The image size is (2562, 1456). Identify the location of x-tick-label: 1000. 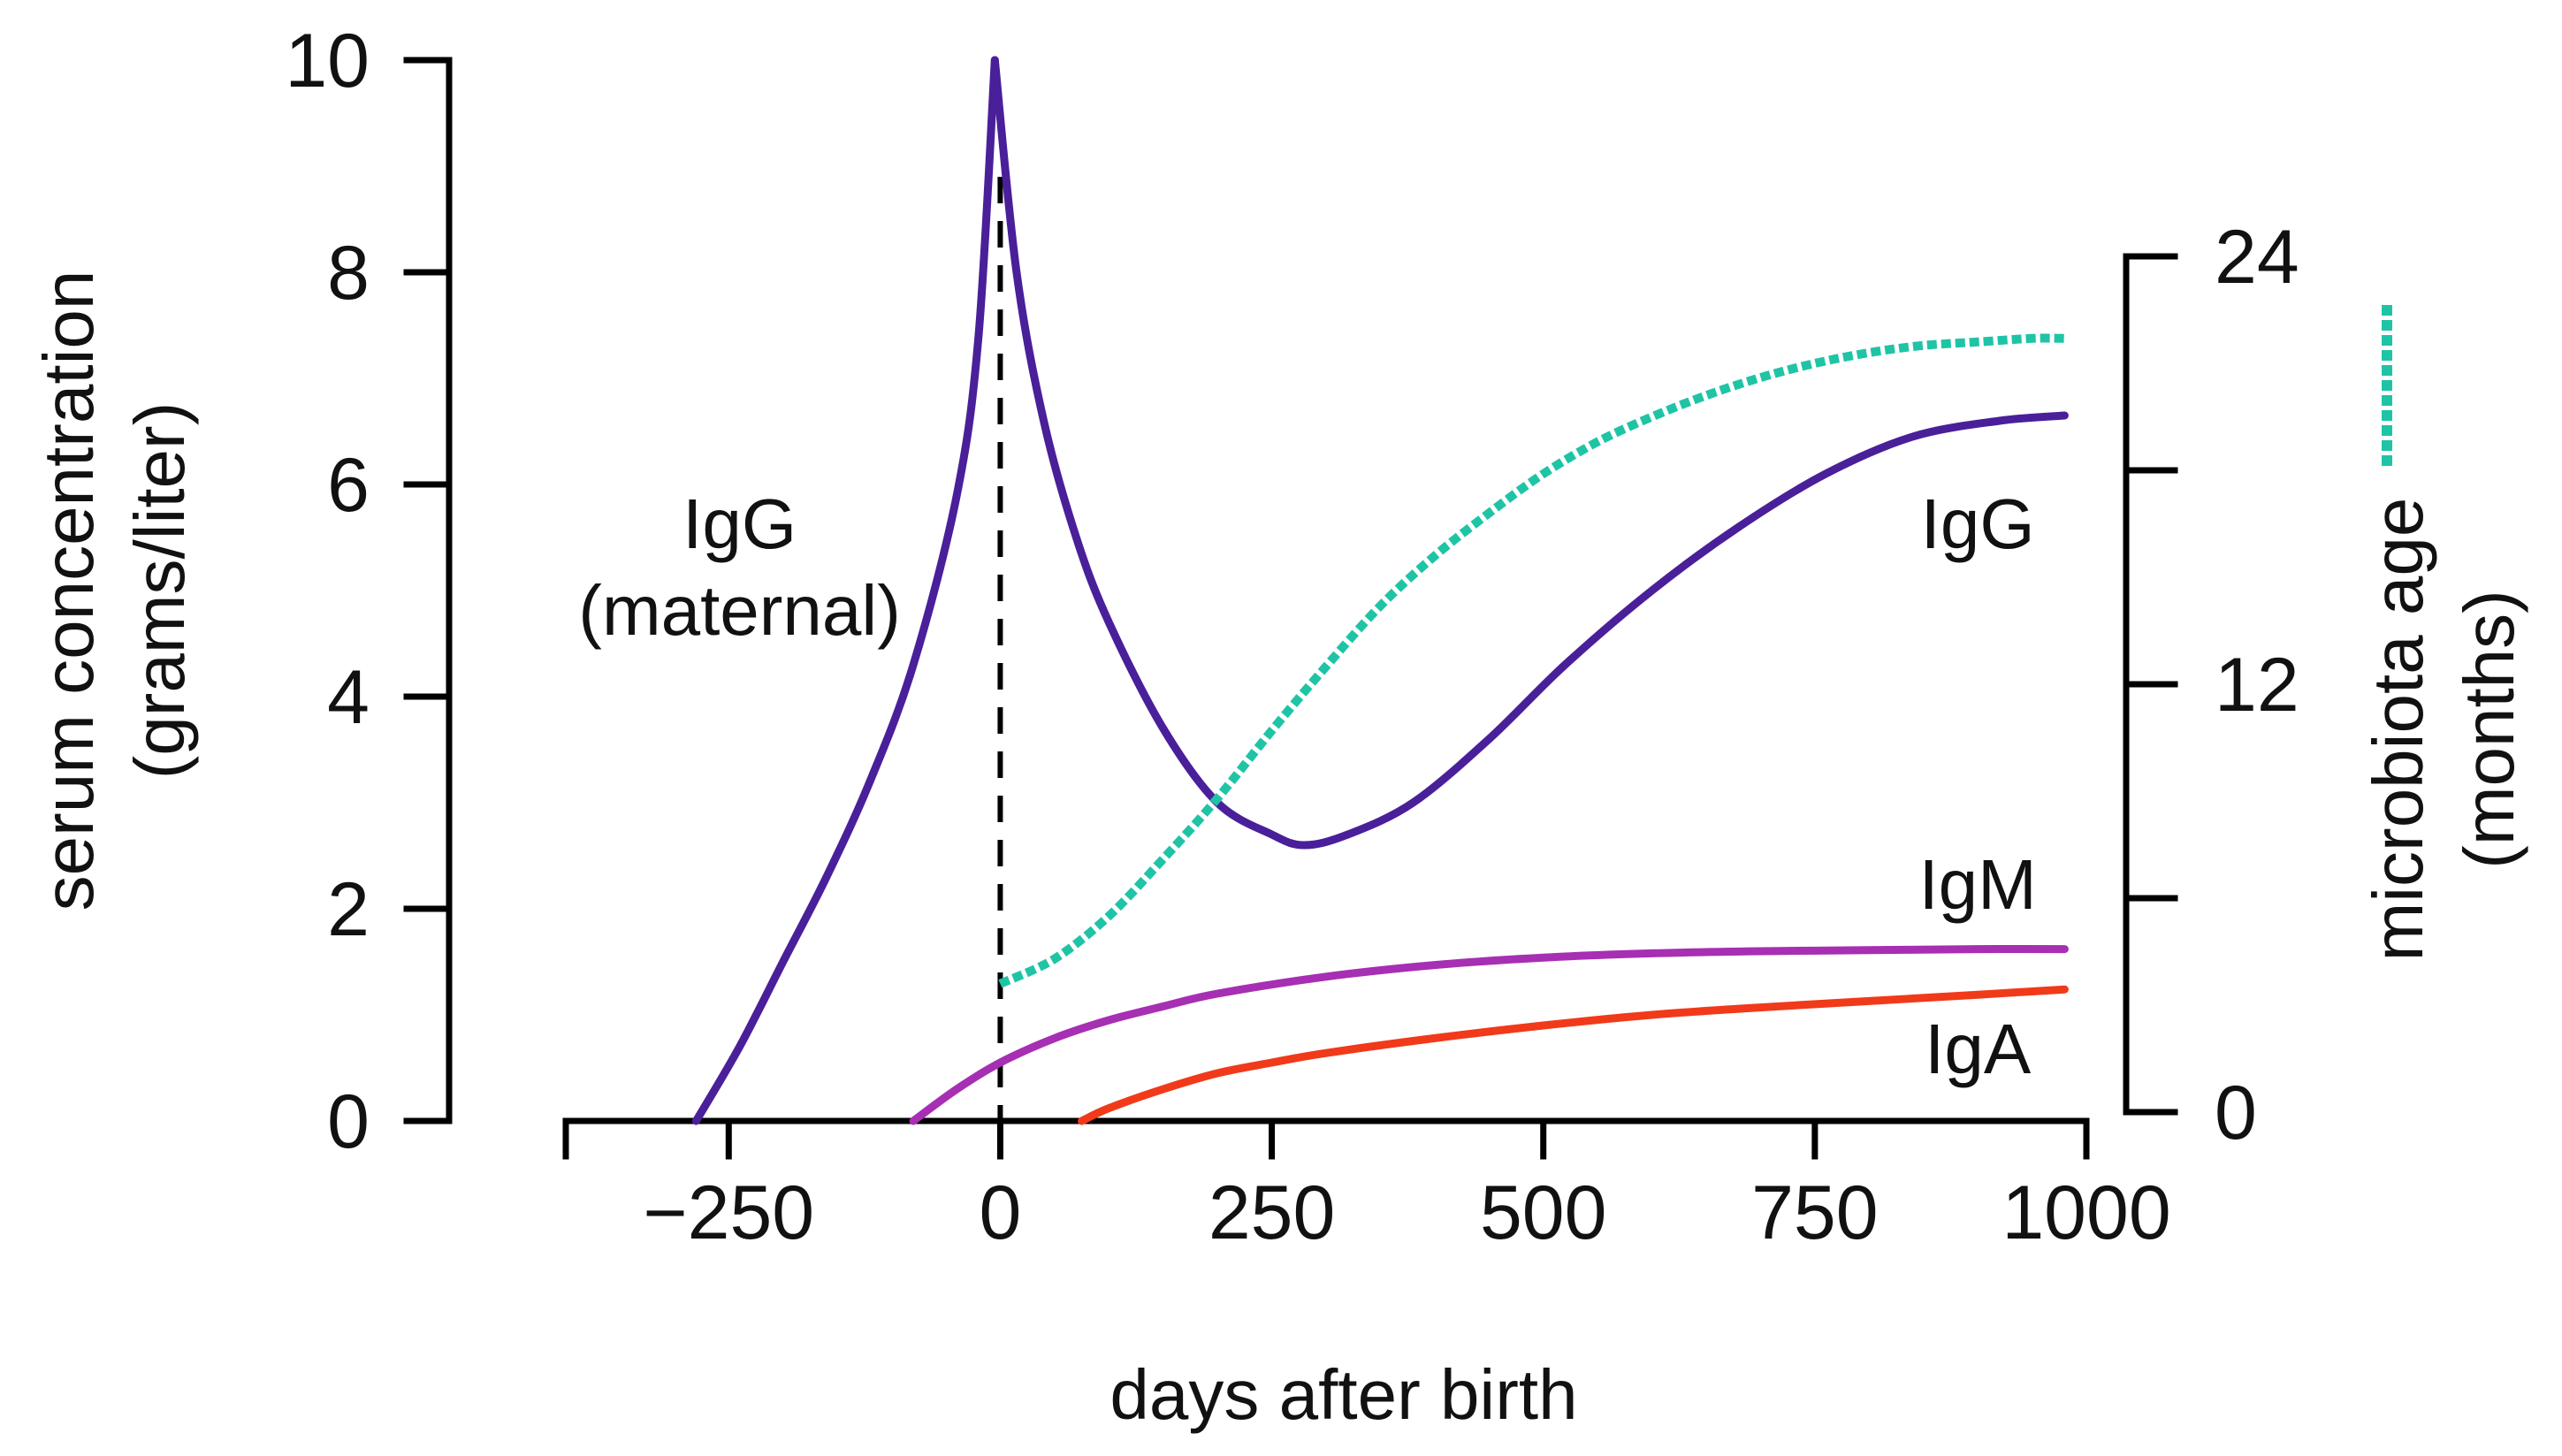
(2086, 1212).